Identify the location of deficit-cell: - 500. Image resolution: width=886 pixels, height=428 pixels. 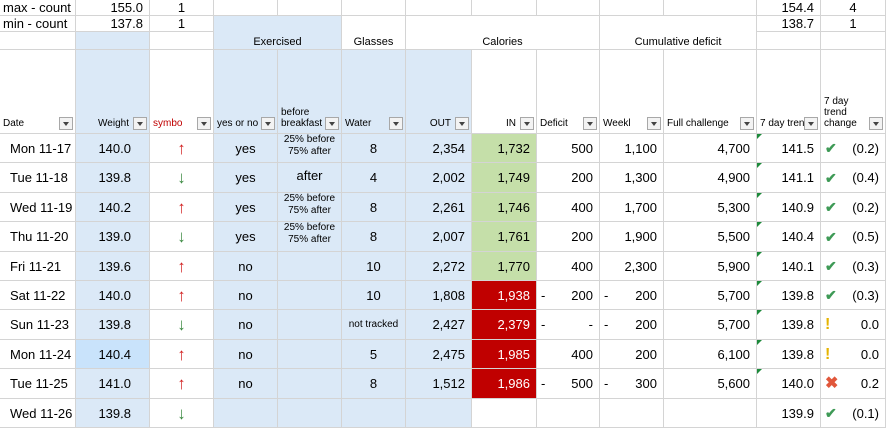
(568, 384).